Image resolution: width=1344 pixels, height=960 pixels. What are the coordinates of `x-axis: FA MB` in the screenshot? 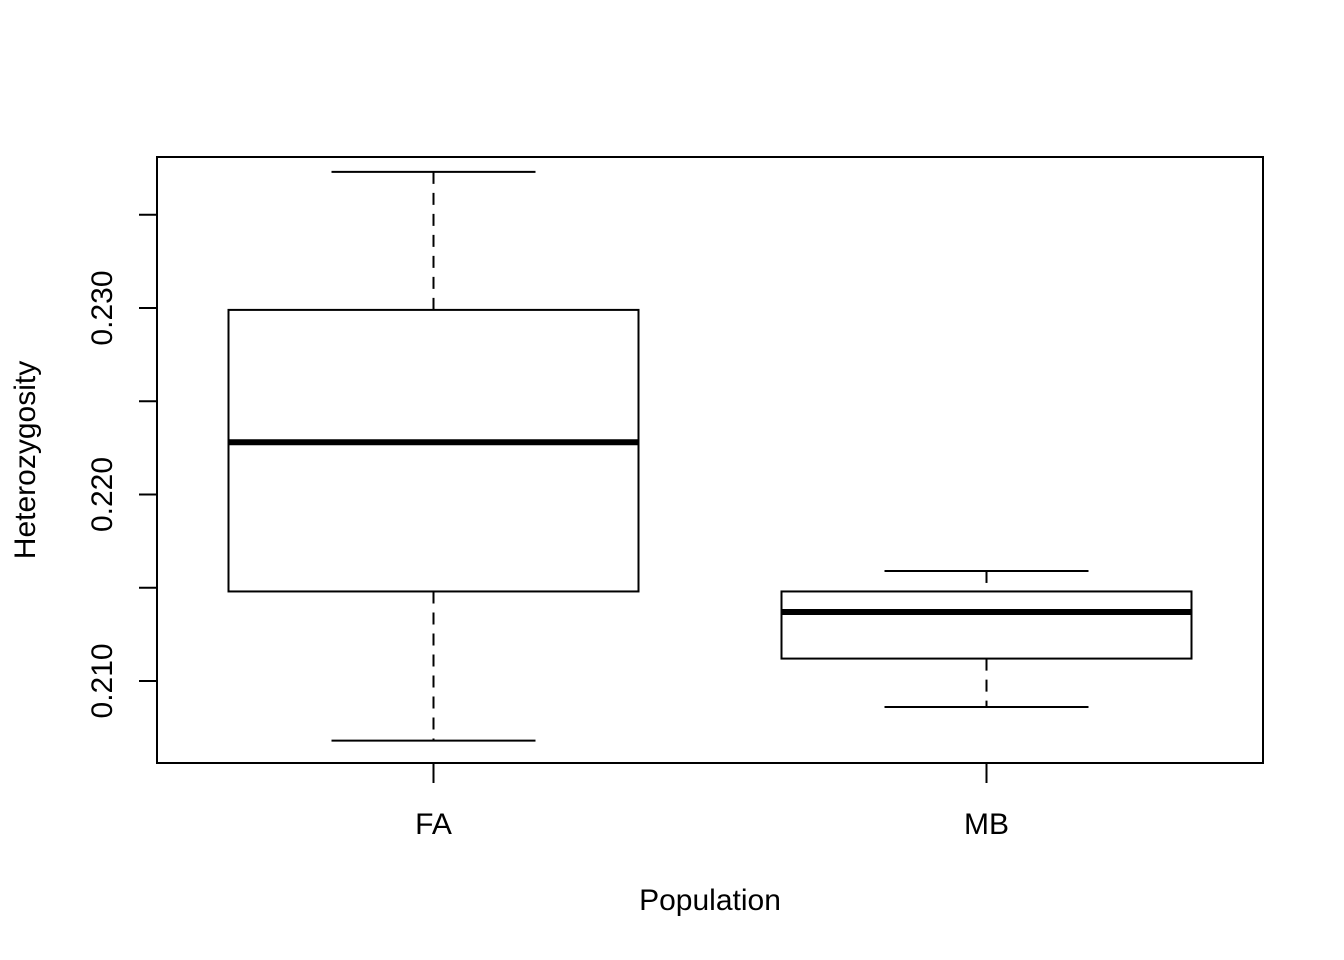 It's located at (712, 802).